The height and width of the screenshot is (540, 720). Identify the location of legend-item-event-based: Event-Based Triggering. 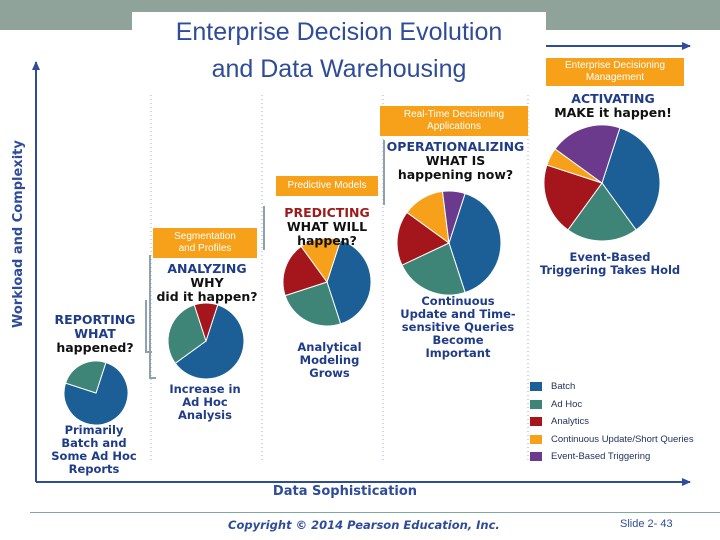
(612, 457).